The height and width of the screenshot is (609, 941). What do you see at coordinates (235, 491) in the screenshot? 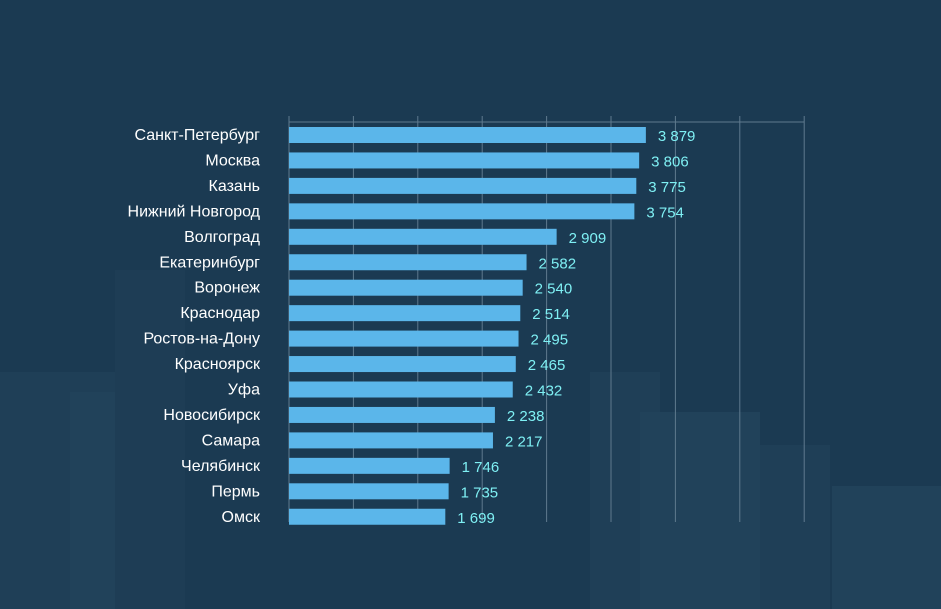
I see `category-label: Пермь` at bounding box center [235, 491].